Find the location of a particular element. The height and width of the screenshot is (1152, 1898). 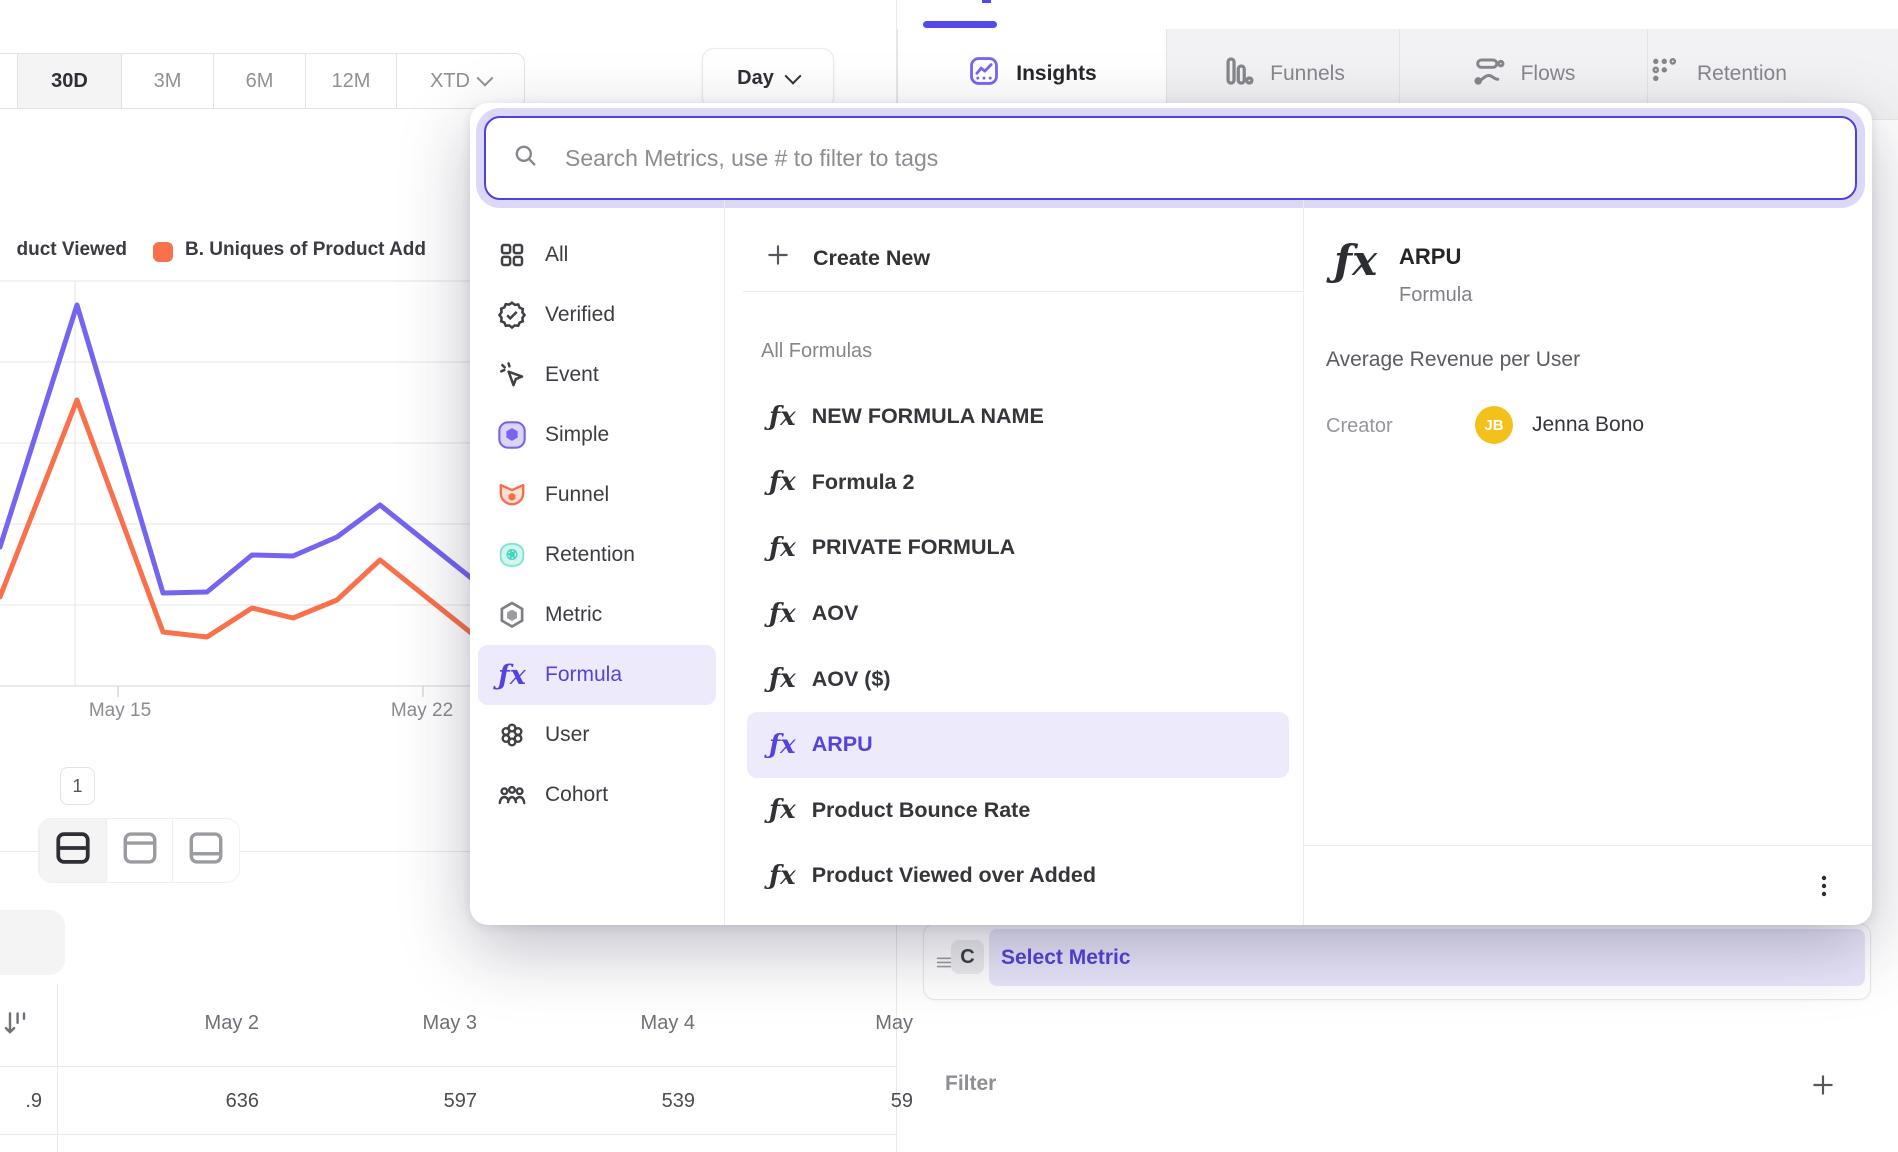

formula-list-item: ƒx AOV is located at coordinates (1018, 614).